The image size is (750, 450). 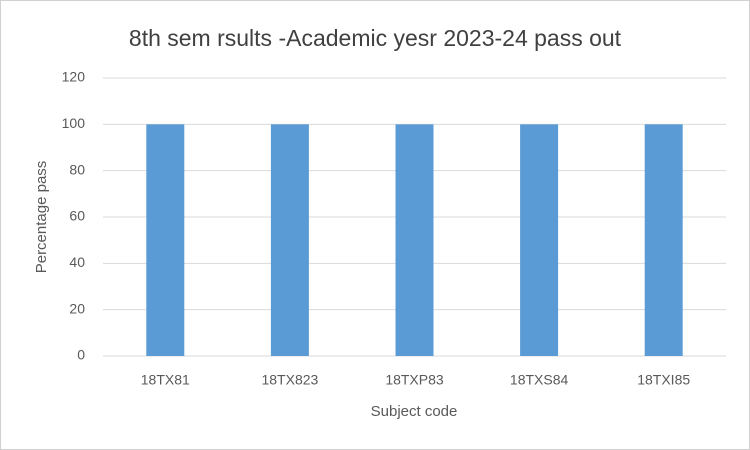 I want to click on y-axis-title: Percentage pass, so click(x=41, y=217).